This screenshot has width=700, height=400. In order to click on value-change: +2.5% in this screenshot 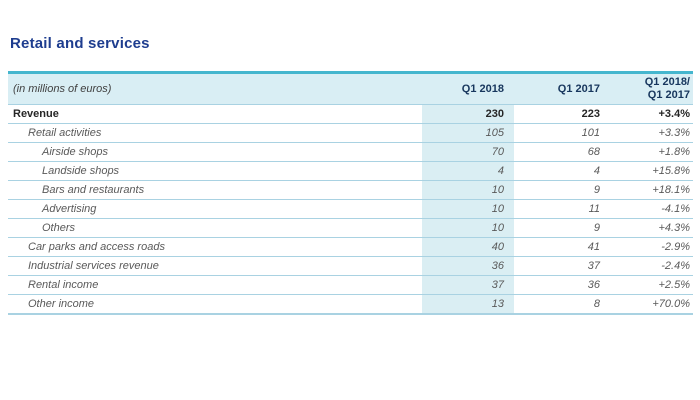, I will do `click(674, 285)`.